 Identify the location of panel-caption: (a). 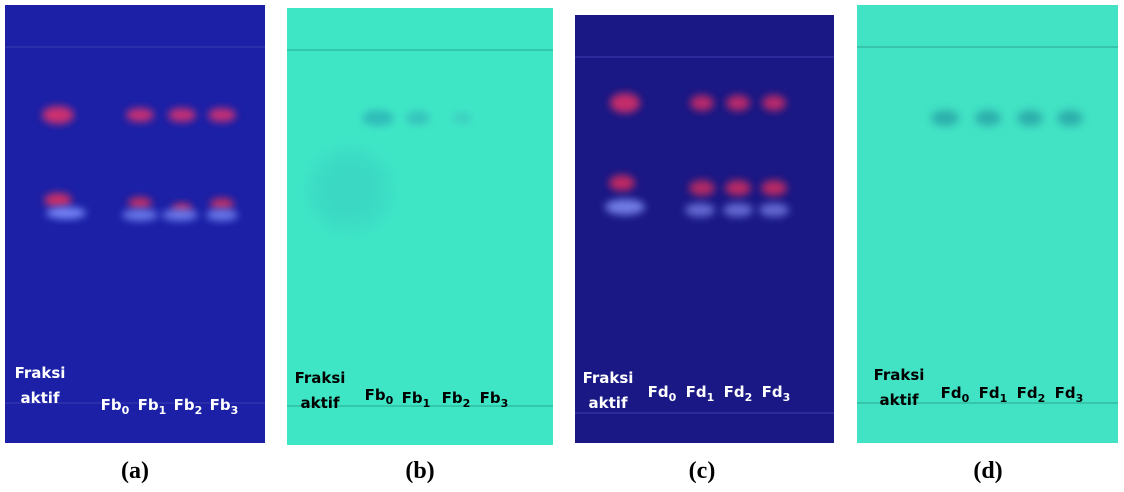
(135, 471).